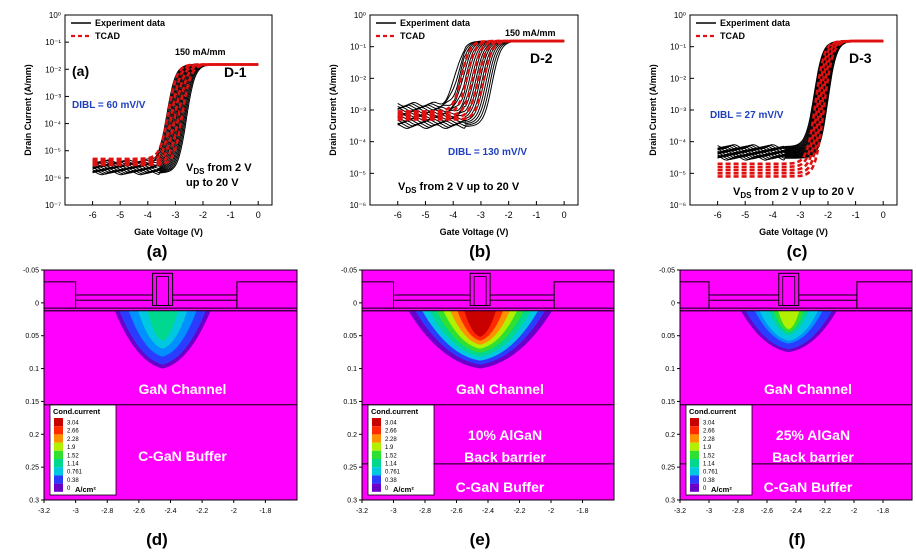 Image resolution: width=916 pixels, height=554 pixels. What do you see at coordinates (73, 424) in the screenshot?
I see `colorbar-value: 3.04` at bounding box center [73, 424].